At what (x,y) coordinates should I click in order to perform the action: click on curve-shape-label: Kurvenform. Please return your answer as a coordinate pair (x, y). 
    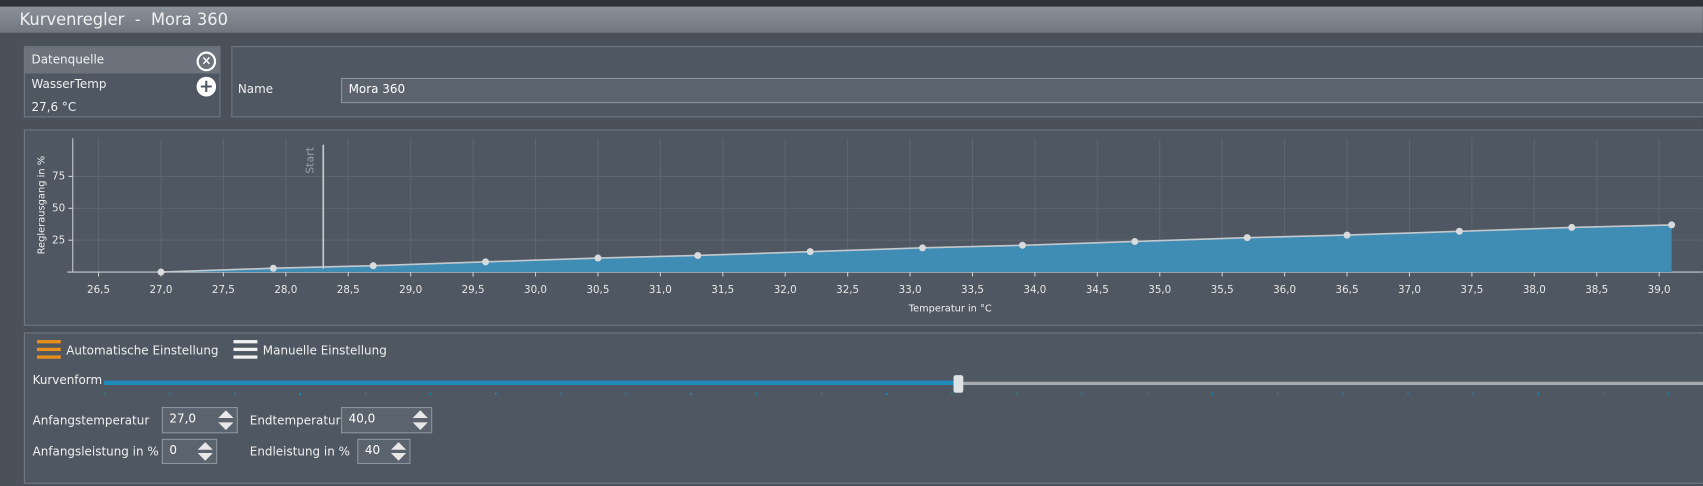
    Looking at the image, I should click on (67, 380).